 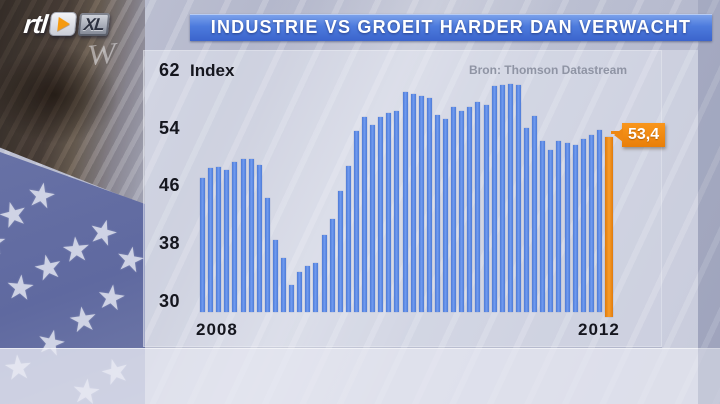 What do you see at coordinates (169, 243) in the screenshot?
I see `y-tick-label: 38` at bounding box center [169, 243].